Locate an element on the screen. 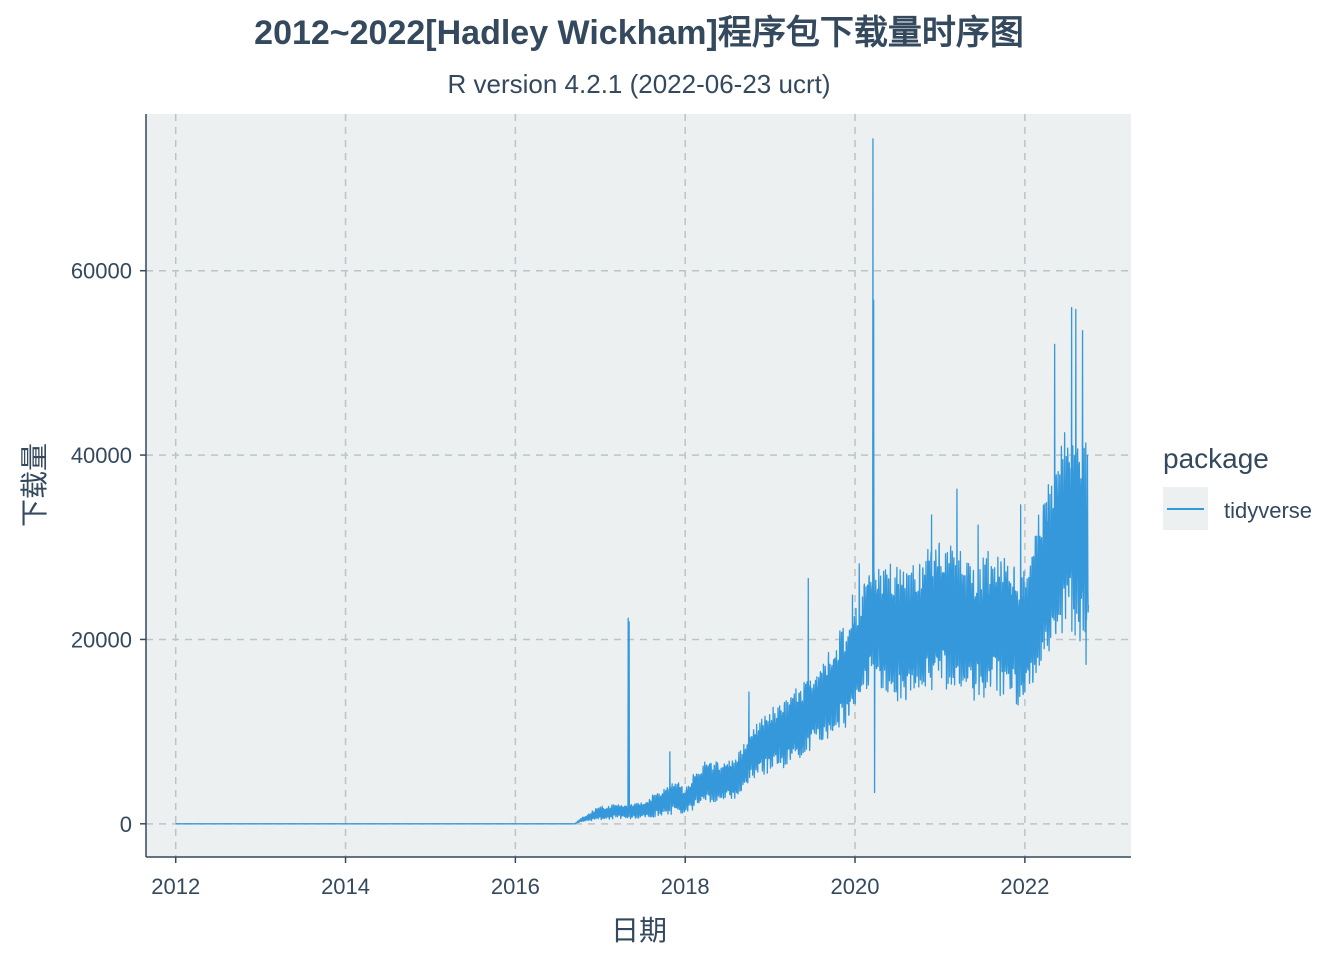 This screenshot has width=1344, height=960. chart-subtitle: R version 4.2.1 (2022-06-23 ucrt) is located at coordinates (639, 84).